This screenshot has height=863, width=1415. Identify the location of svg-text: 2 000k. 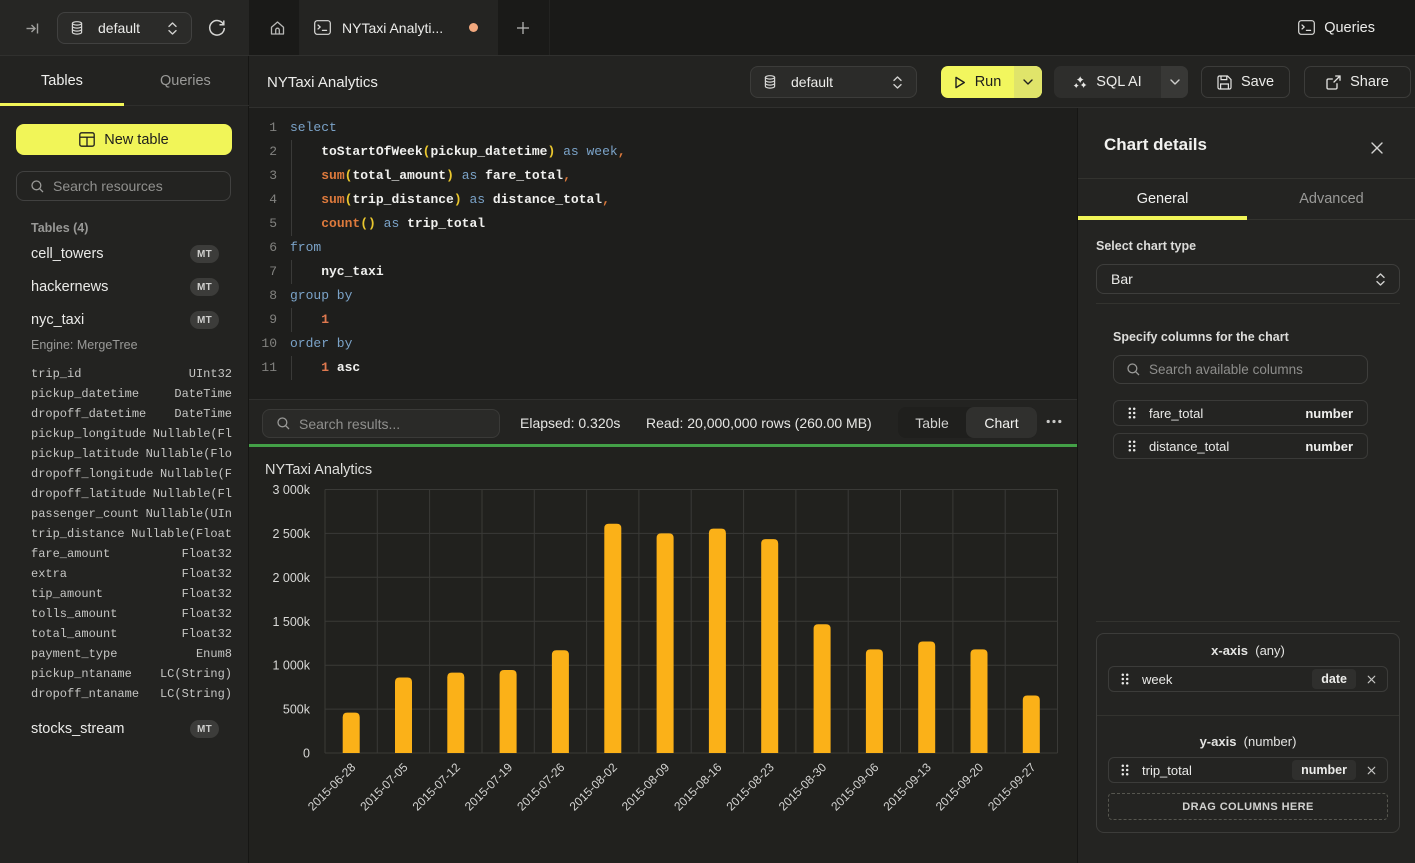
(291, 578).